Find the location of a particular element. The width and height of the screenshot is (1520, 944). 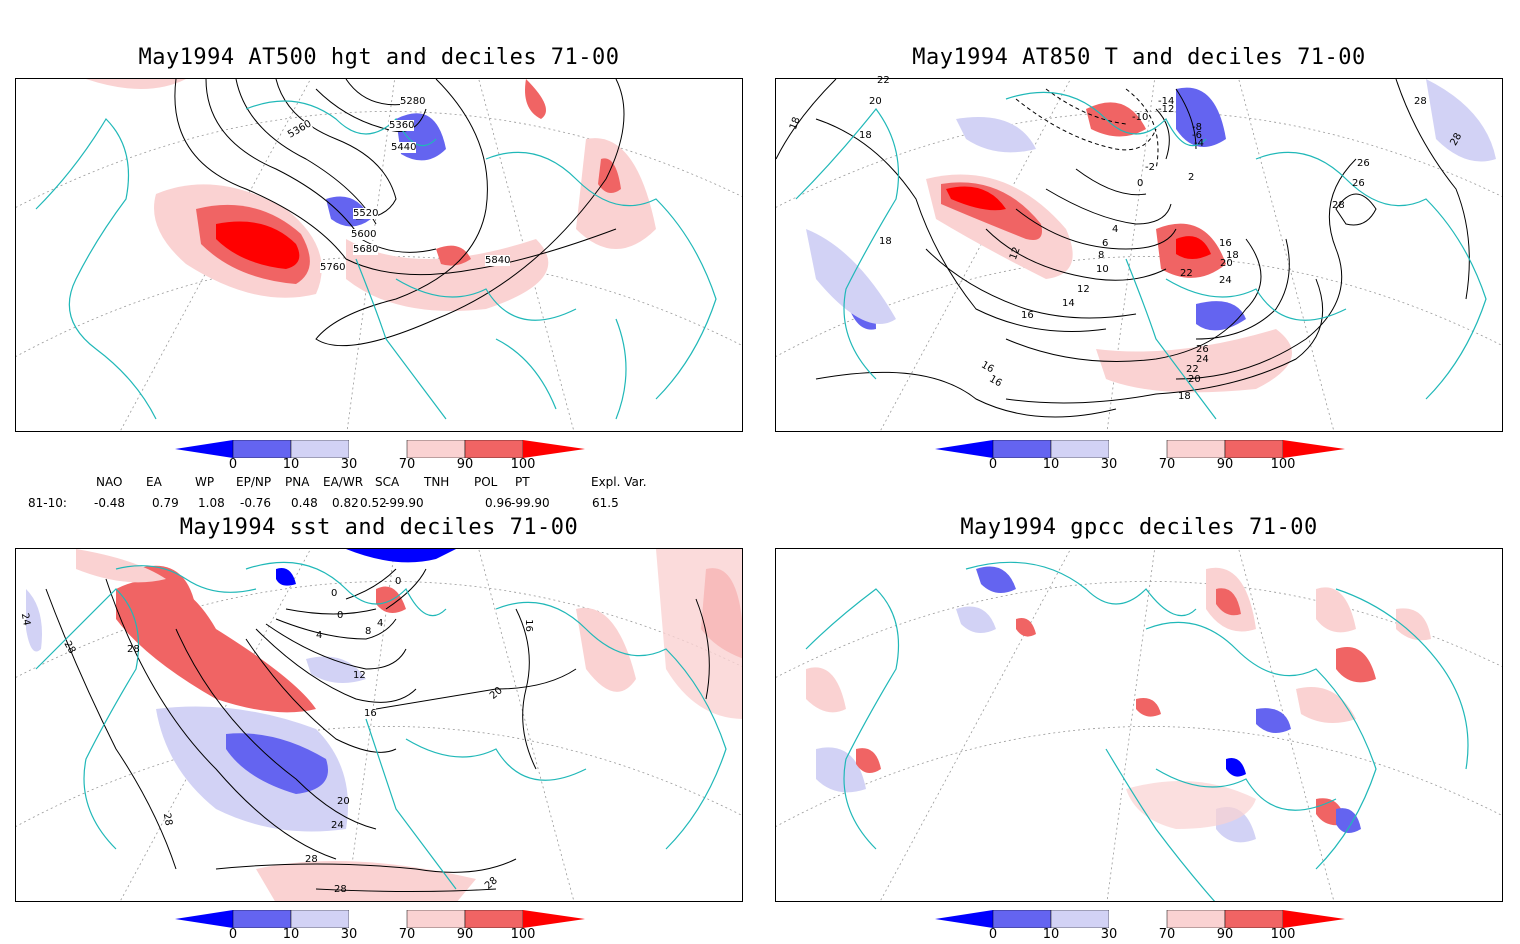

index-header-explvar: Expl. Var. is located at coordinates (619, 482).